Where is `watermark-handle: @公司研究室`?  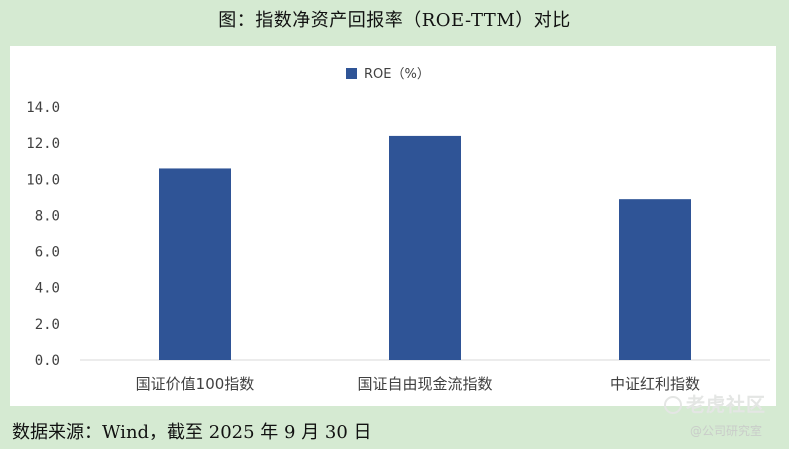
watermark-handle: @公司研究室 is located at coordinates (726, 431).